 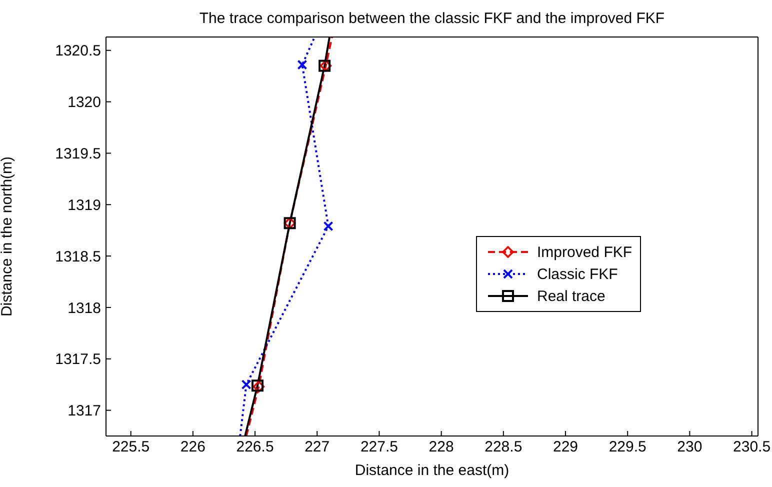 I want to click on y-tick-label: 1318, so click(x=84, y=308).